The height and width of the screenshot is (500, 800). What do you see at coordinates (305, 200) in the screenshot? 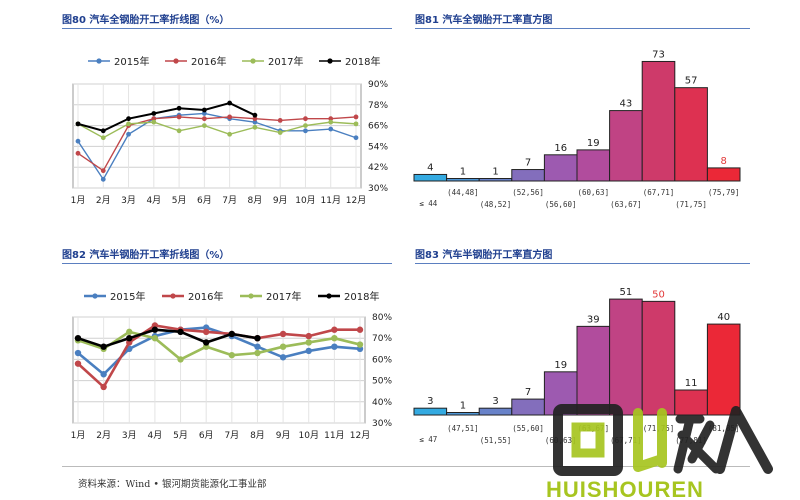
I see `fig80-x-tick-label: 10月` at bounding box center [305, 200].